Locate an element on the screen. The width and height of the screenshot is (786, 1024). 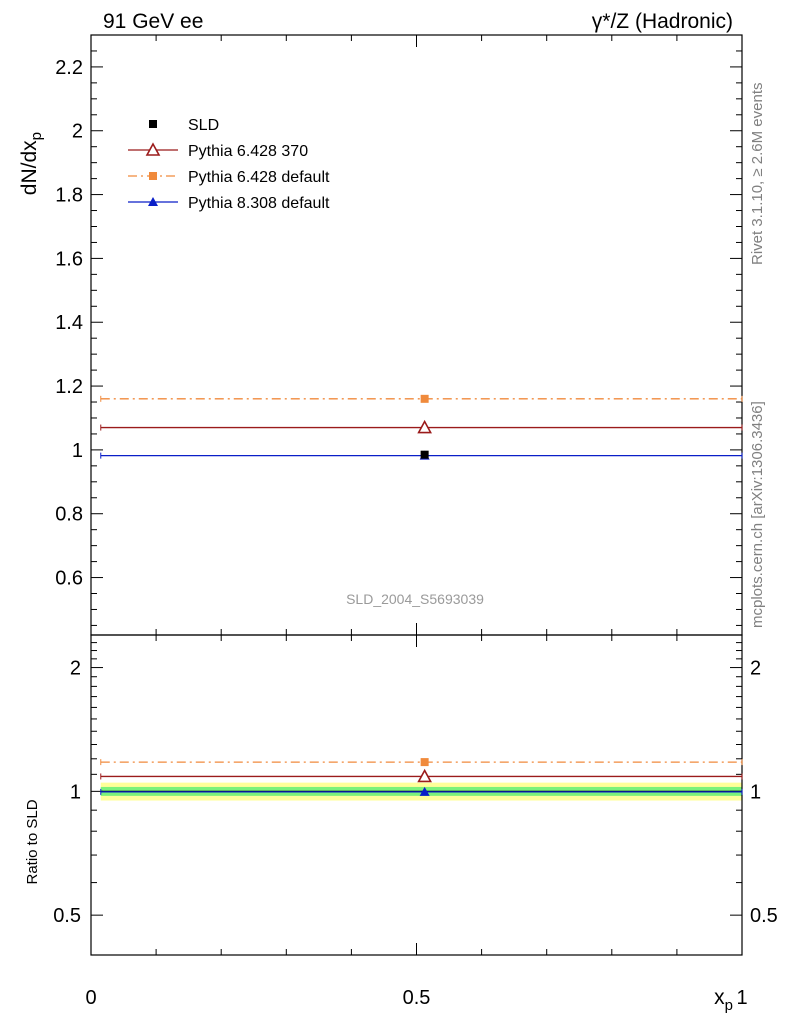
ratio-py6_default-point is located at coordinates (424, 762).